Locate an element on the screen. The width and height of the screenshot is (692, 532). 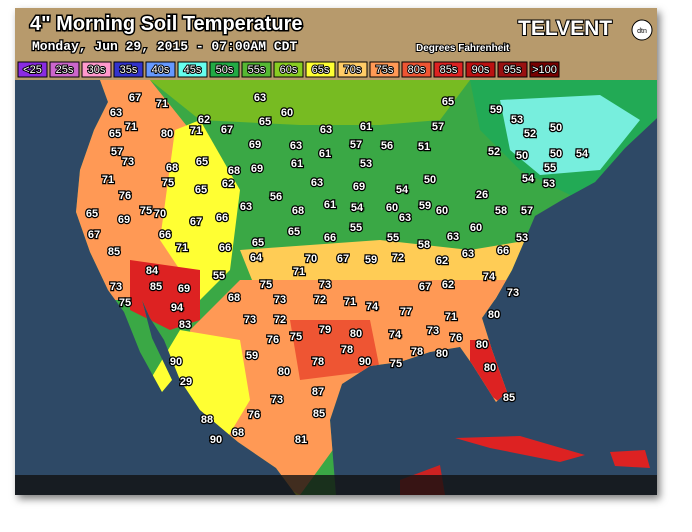
legend-label: 65s is located at coordinates (321, 70).